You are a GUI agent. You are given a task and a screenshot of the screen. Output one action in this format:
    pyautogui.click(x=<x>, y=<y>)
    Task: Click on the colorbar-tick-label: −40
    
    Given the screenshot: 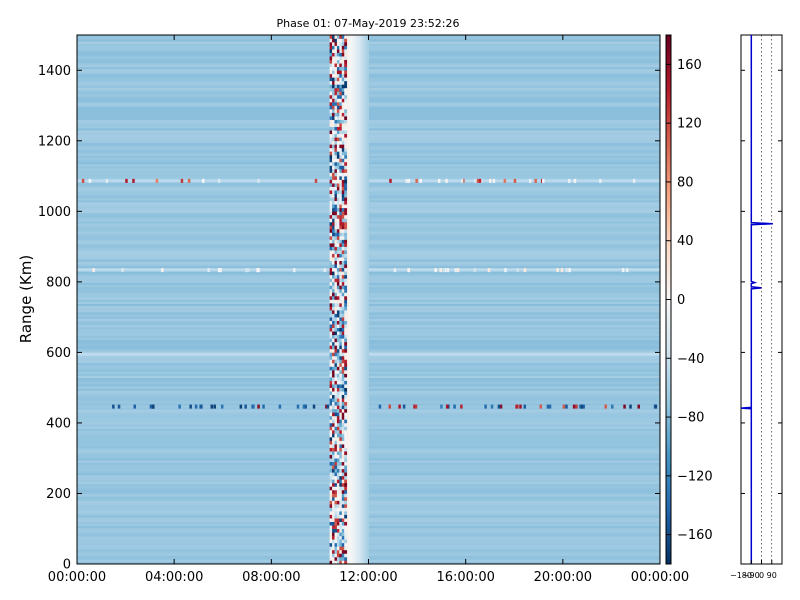 What is the action you would take?
    pyautogui.click(x=690, y=359)
    